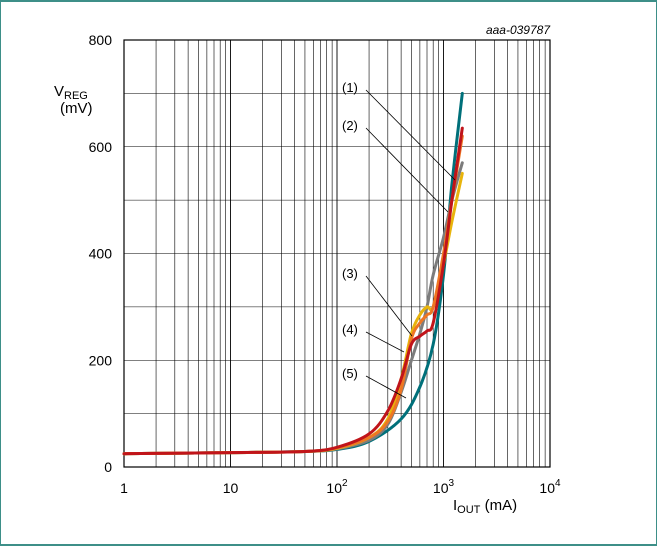  I want to click on series-callout-label: (3), so click(350, 273).